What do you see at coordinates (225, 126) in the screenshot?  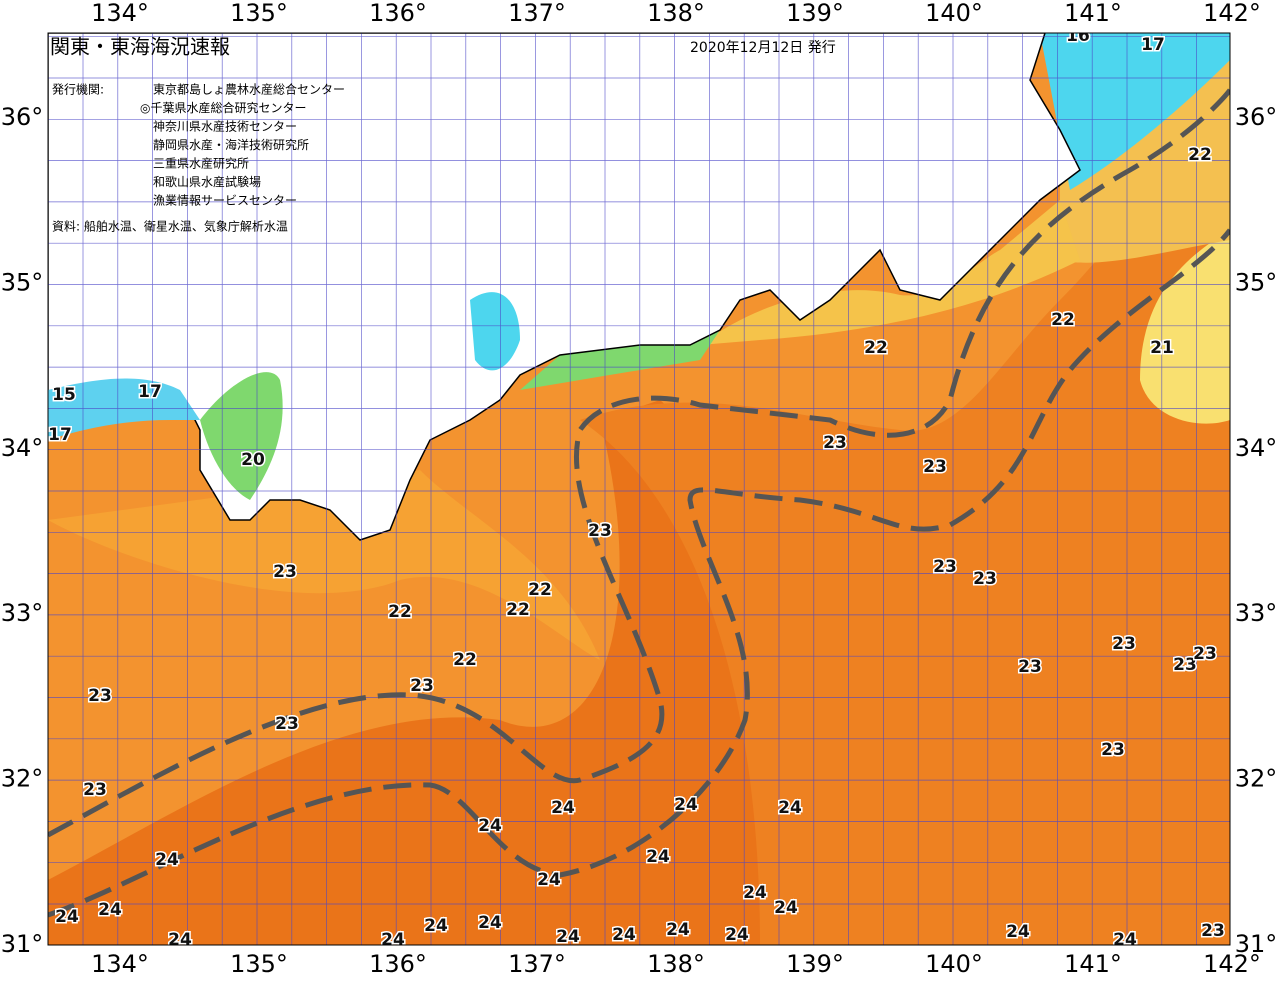 I see `issuer: 神奈川県水産技術センター` at bounding box center [225, 126].